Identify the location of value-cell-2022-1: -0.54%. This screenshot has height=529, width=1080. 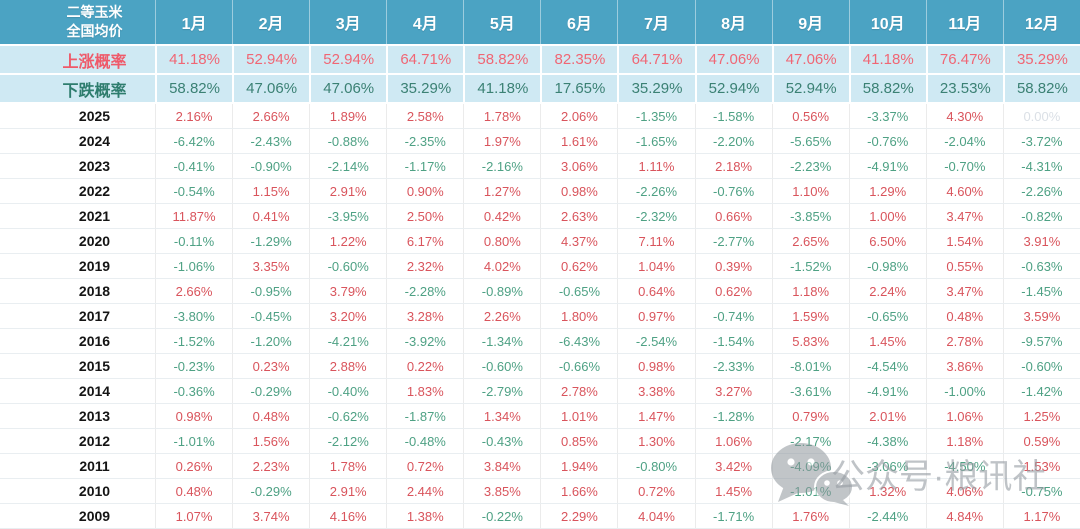
(193, 191).